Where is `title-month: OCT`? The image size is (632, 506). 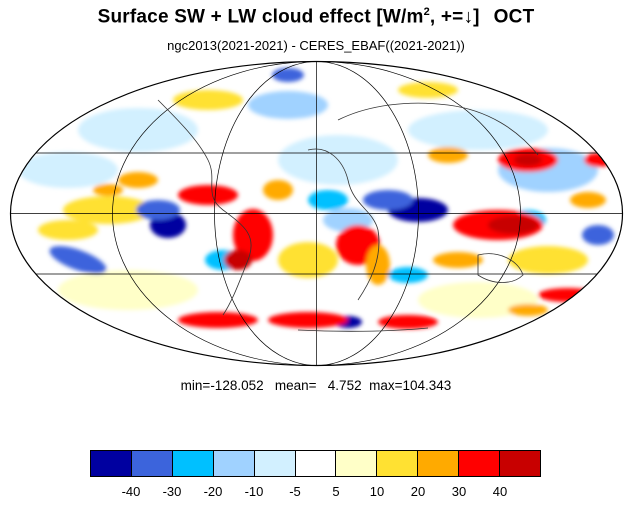
title-month: OCT is located at coordinates (514, 17).